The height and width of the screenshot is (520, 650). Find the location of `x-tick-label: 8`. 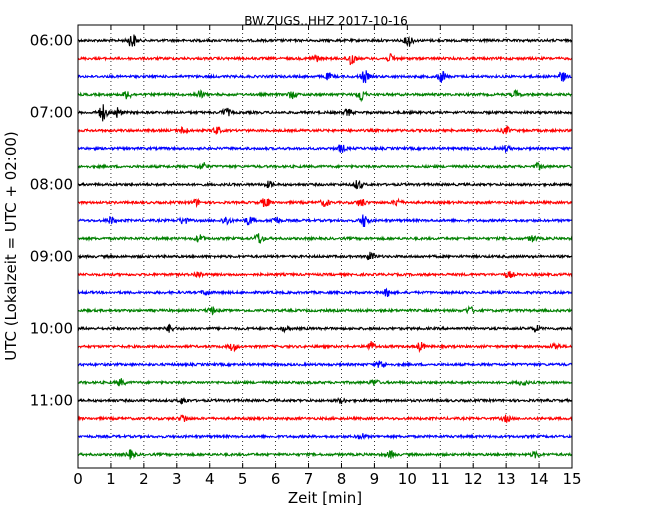

x-tick-label: 8 is located at coordinates (342, 479).